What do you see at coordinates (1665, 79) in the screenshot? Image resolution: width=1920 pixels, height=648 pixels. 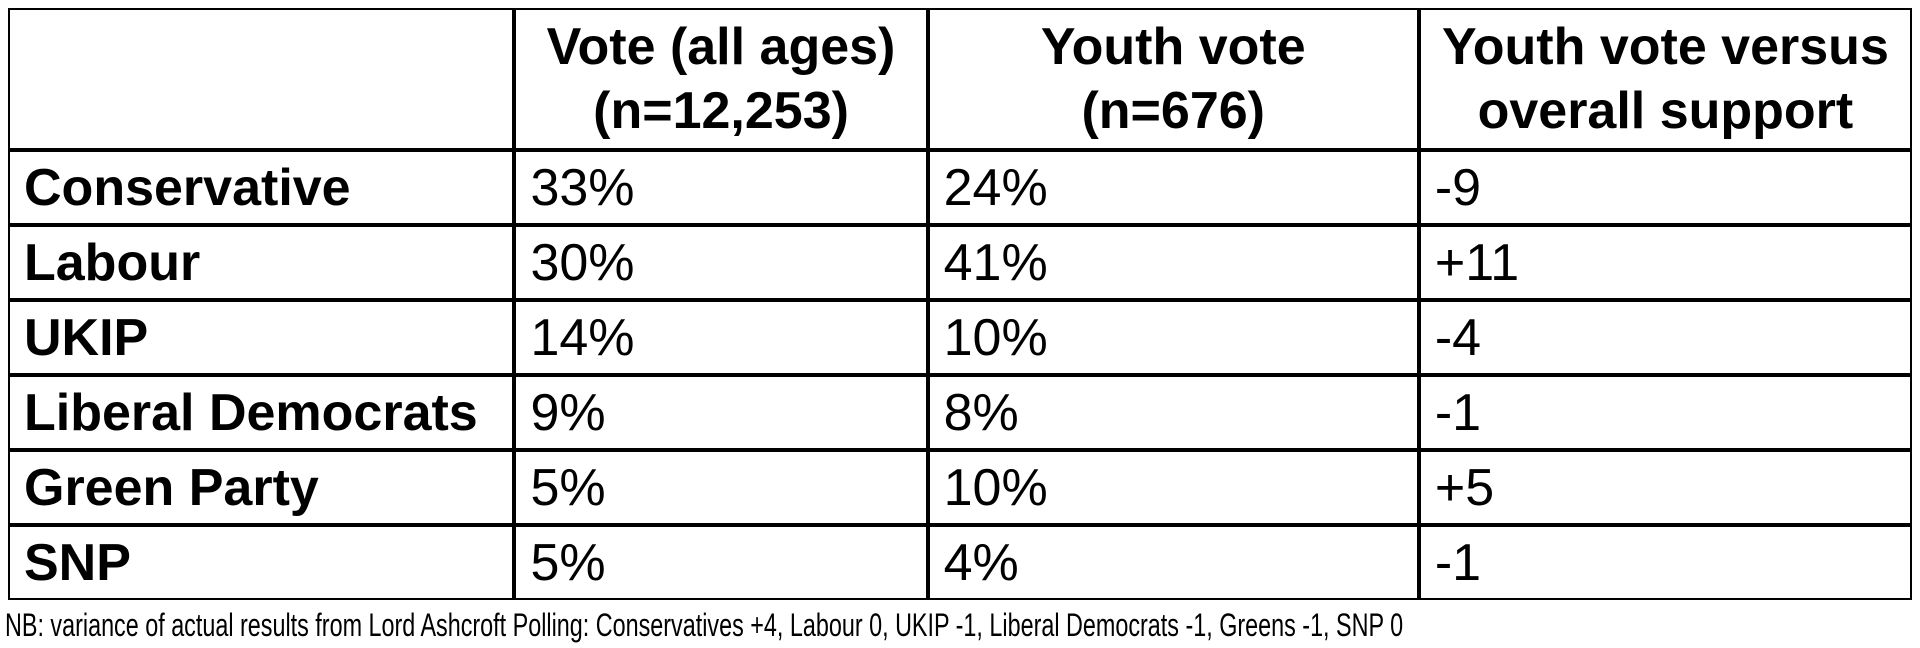 I see `column-header-variance: Youth vote versus overall support` at bounding box center [1665, 79].